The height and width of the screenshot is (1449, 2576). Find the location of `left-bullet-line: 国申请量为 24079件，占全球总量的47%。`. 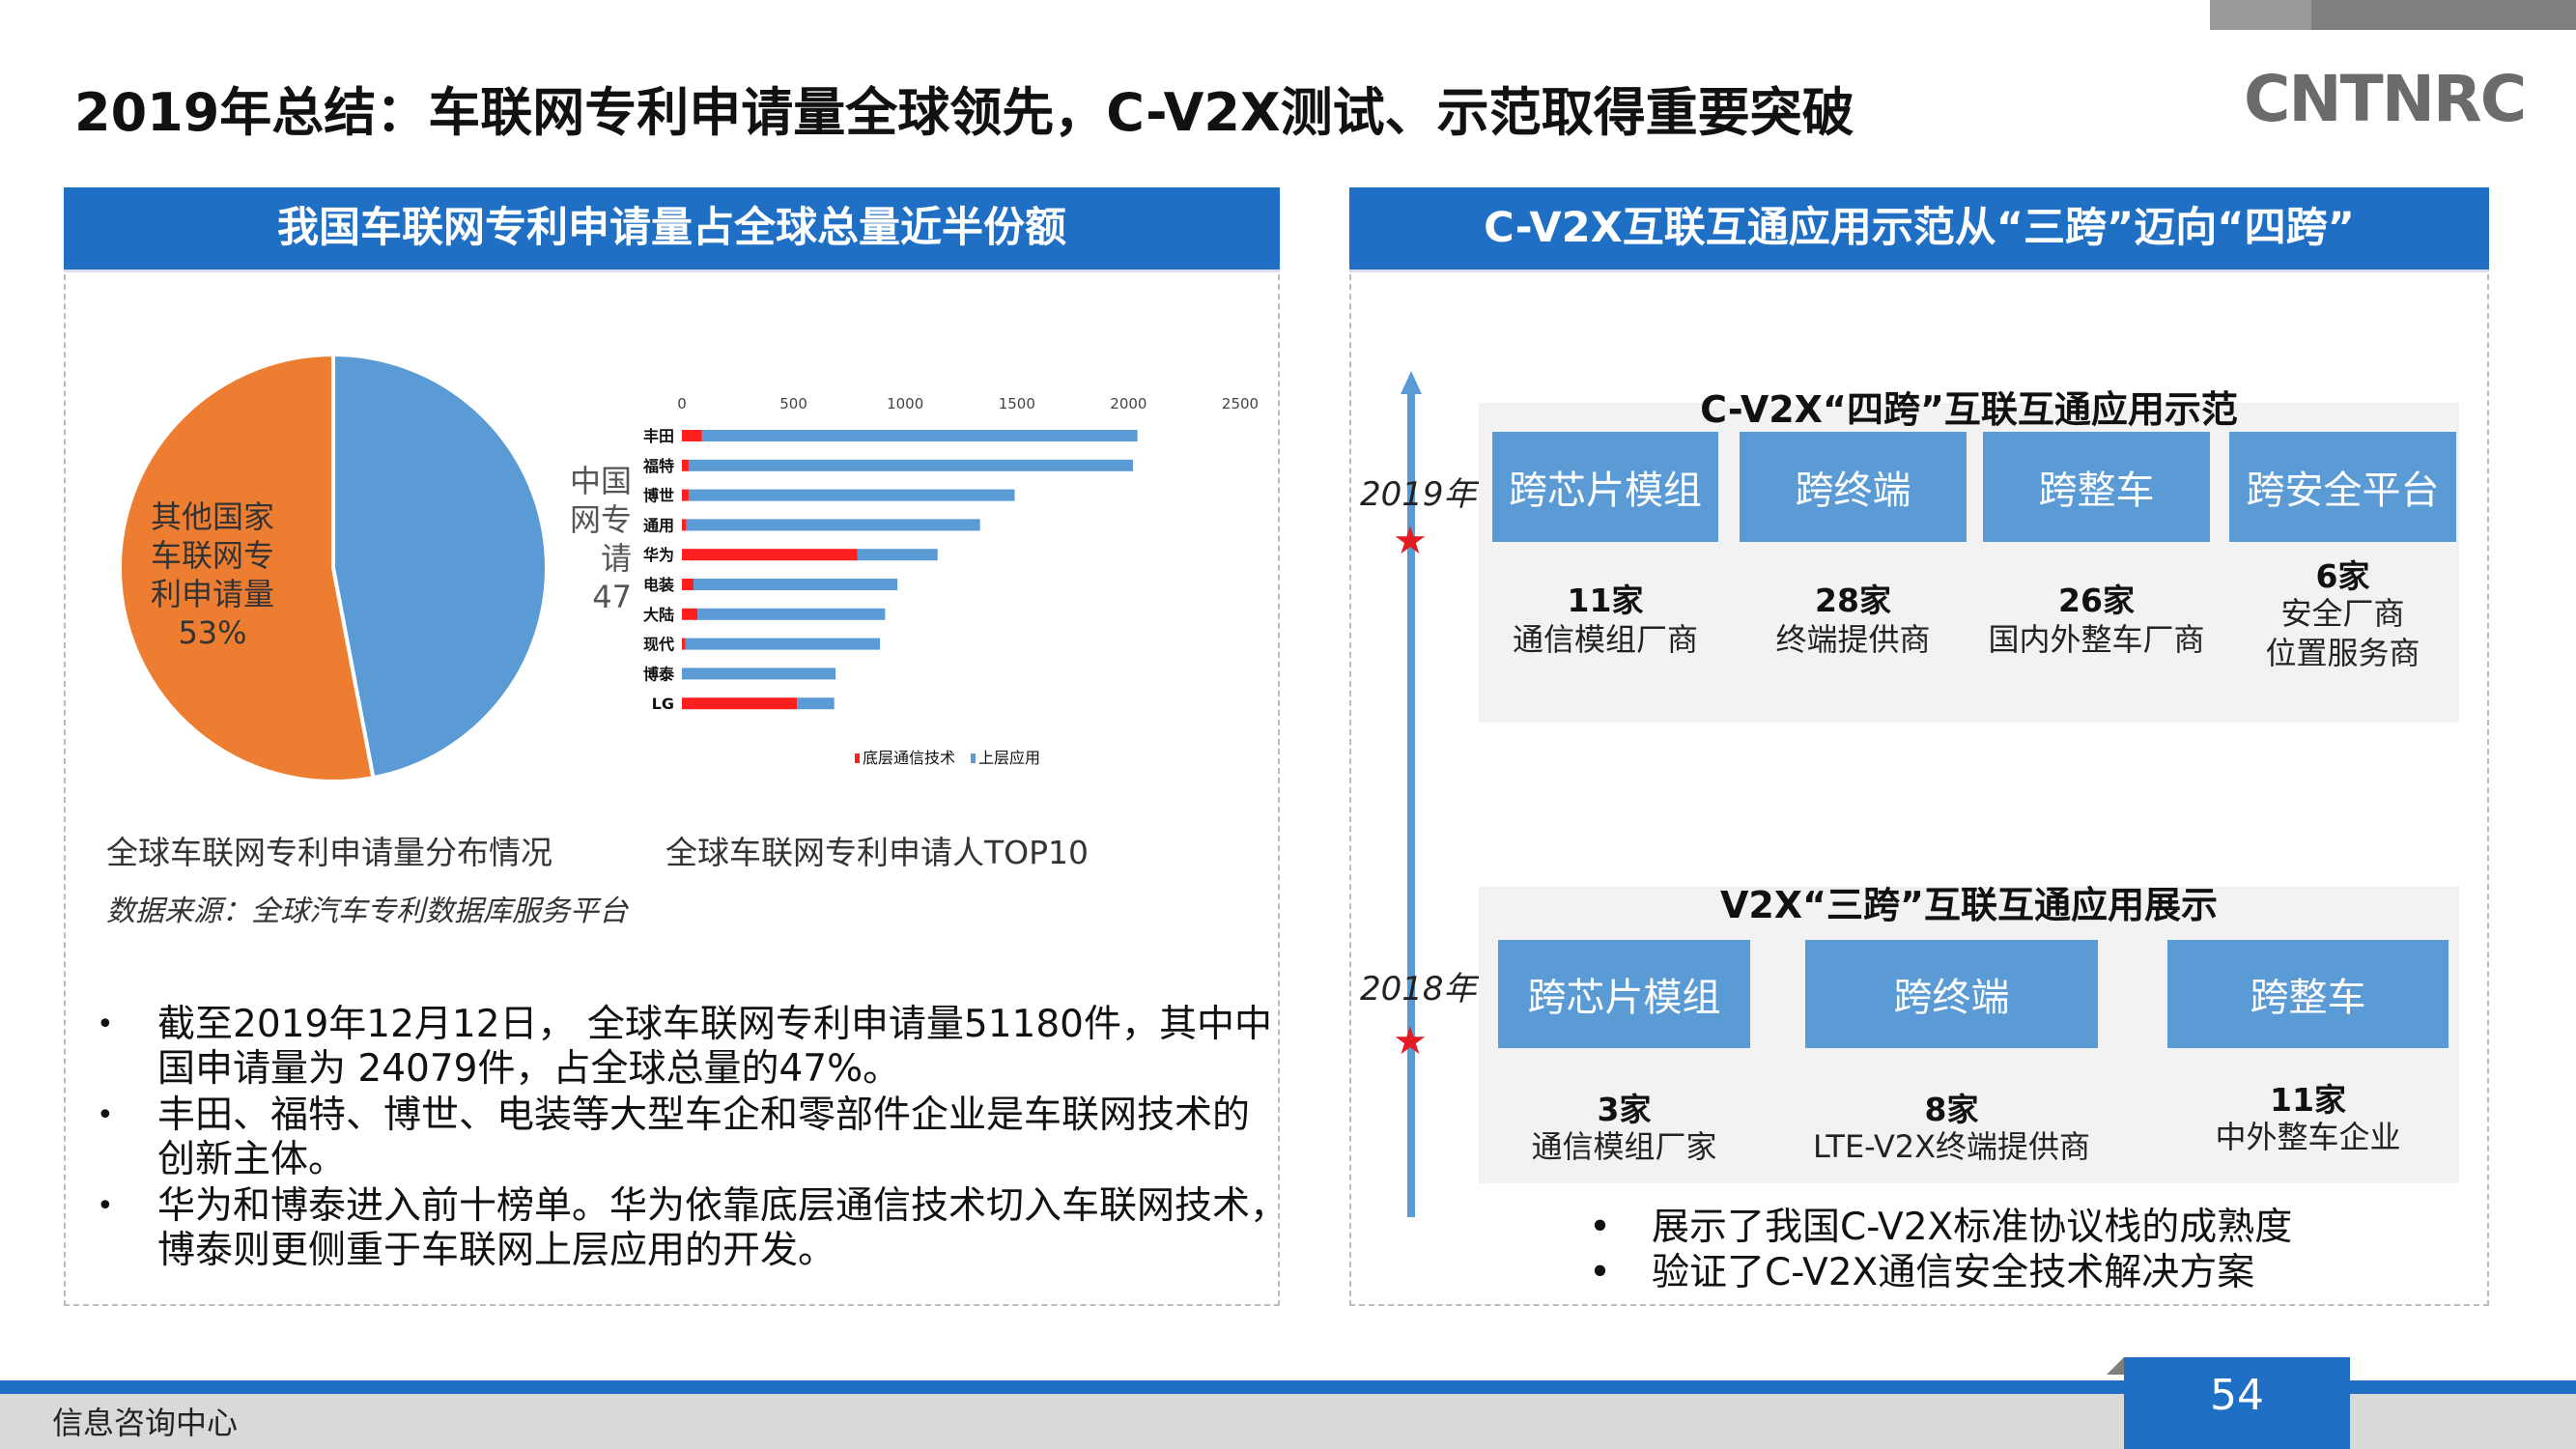

left-bullet-line: 国申请量为 24079件，占全球总量的47%。 is located at coordinates (529, 1069).